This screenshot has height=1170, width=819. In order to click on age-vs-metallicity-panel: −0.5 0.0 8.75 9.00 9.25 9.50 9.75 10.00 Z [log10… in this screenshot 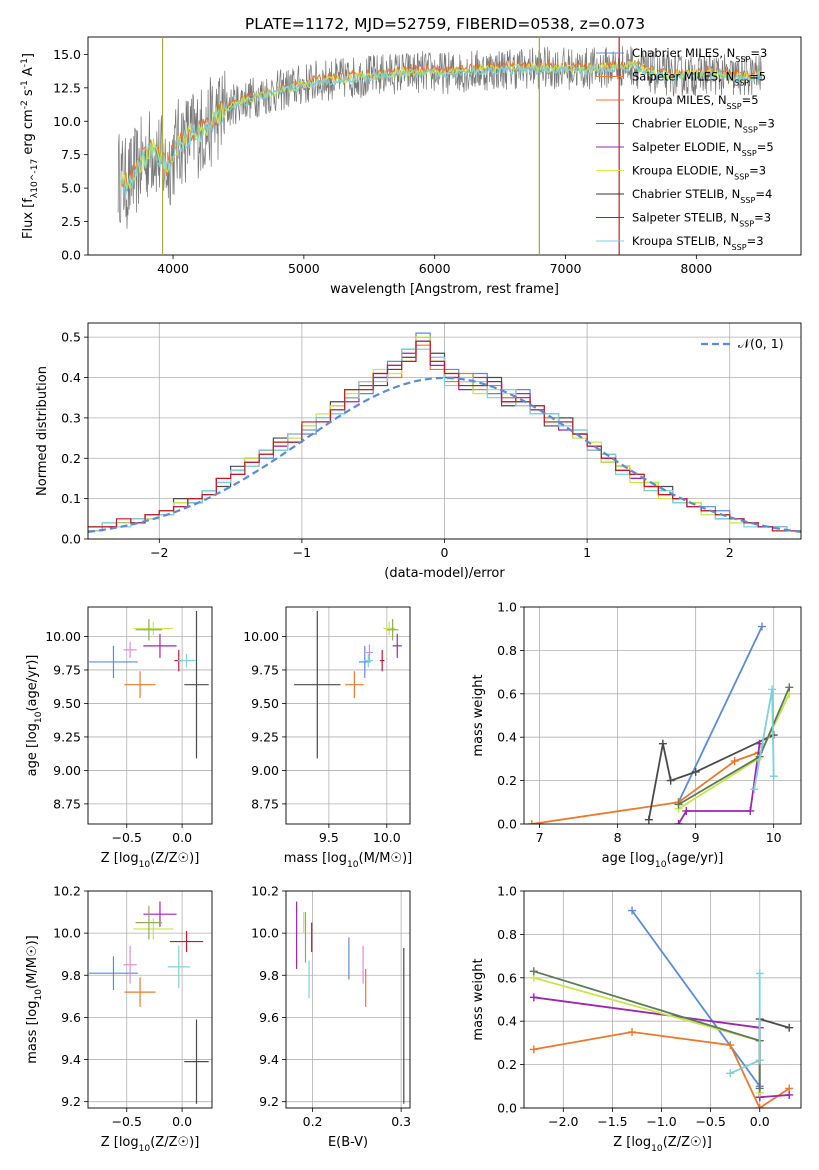, I will do `click(119, 738)`.